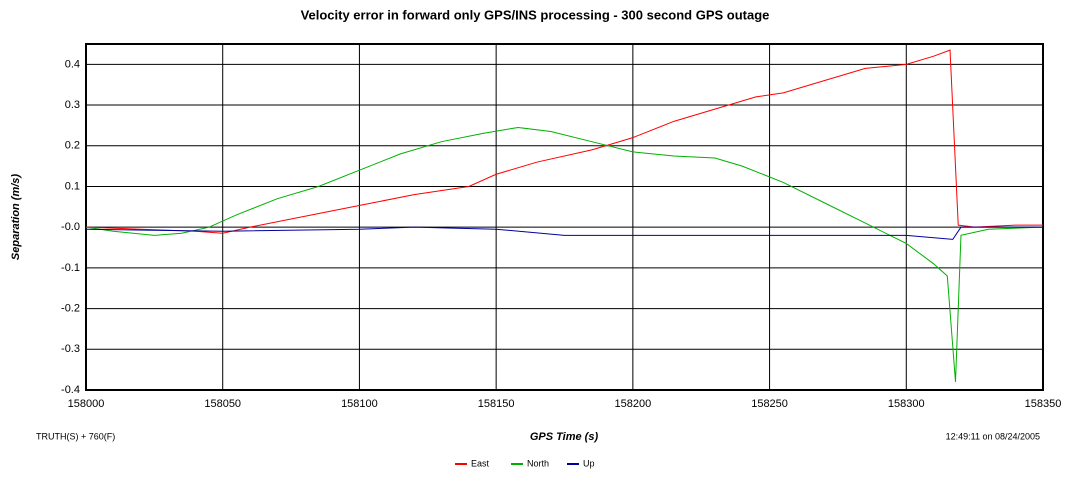 This screenshot has width=1070, height=477. I want to click on x-tick-label: 158300, so click(906, 404).